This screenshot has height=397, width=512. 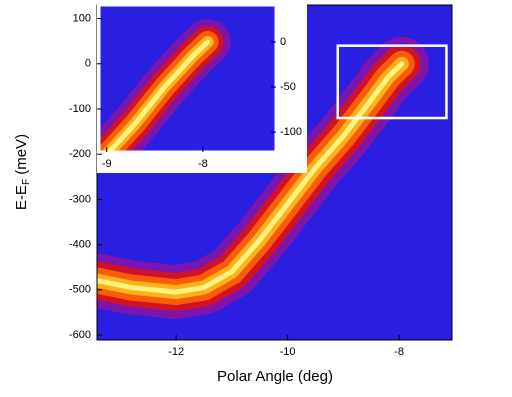 I want to click on y-axis-title: E-EF (meV), so click(x=22, y=172).